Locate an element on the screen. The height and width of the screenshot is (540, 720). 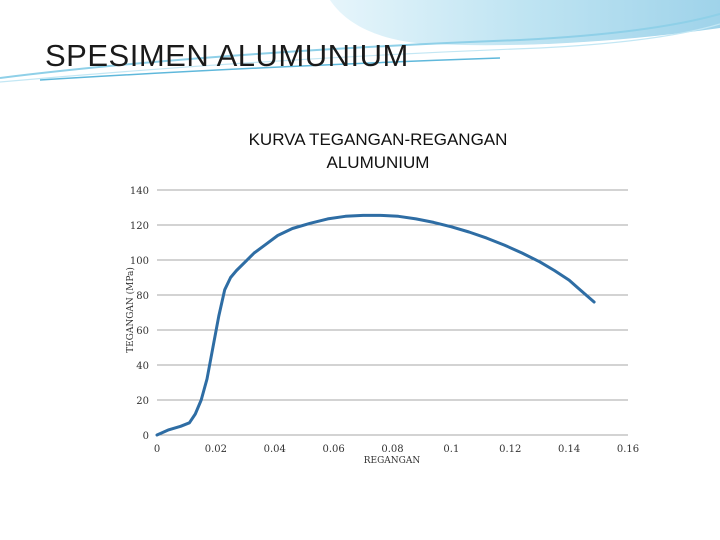
x-tick-label: 0.08 is located at coordinates (392, 449).